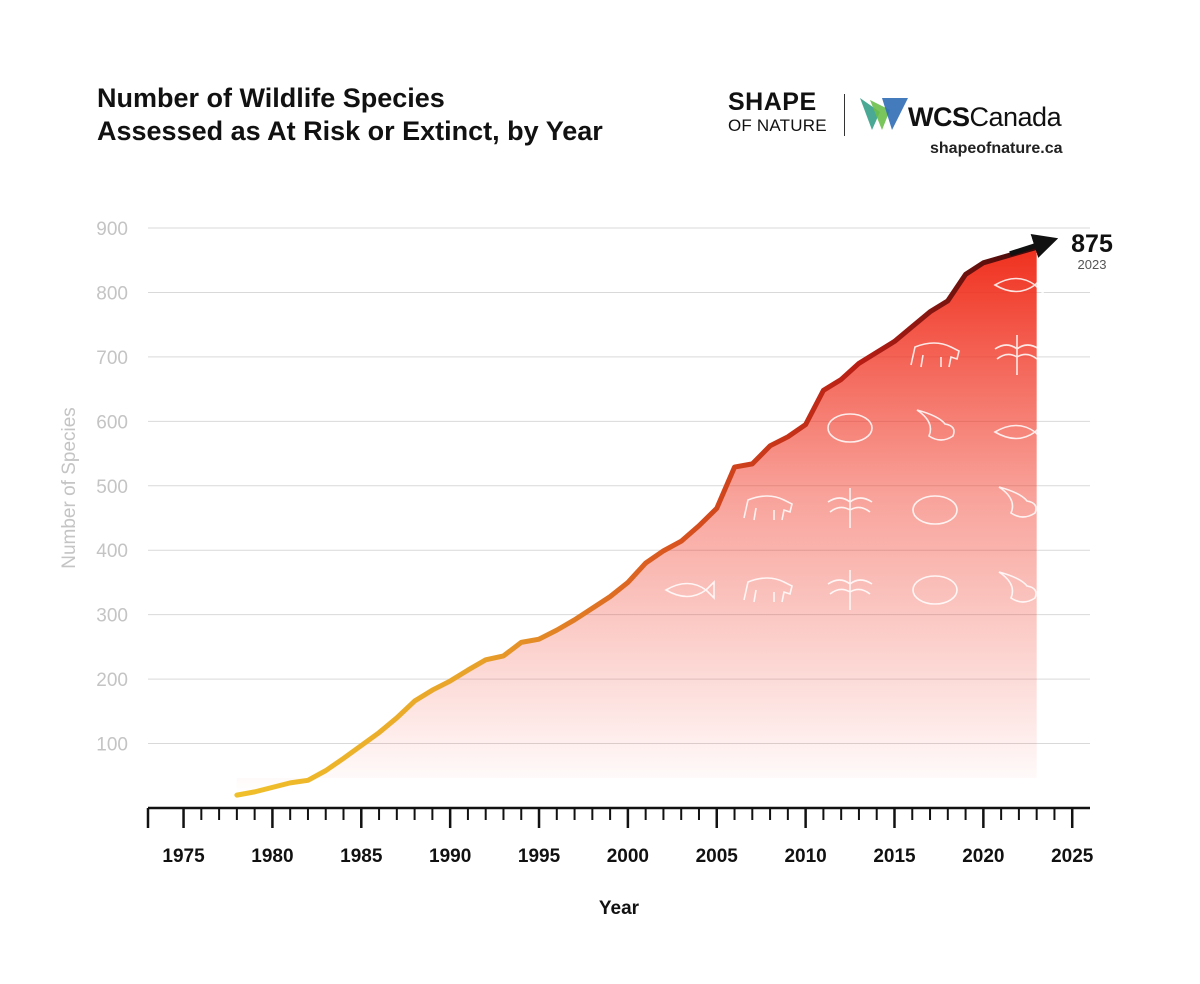  Describe the element at coordinates (112, 229) in the screenshot. I see `y-tick-label-900: 900` at that location.